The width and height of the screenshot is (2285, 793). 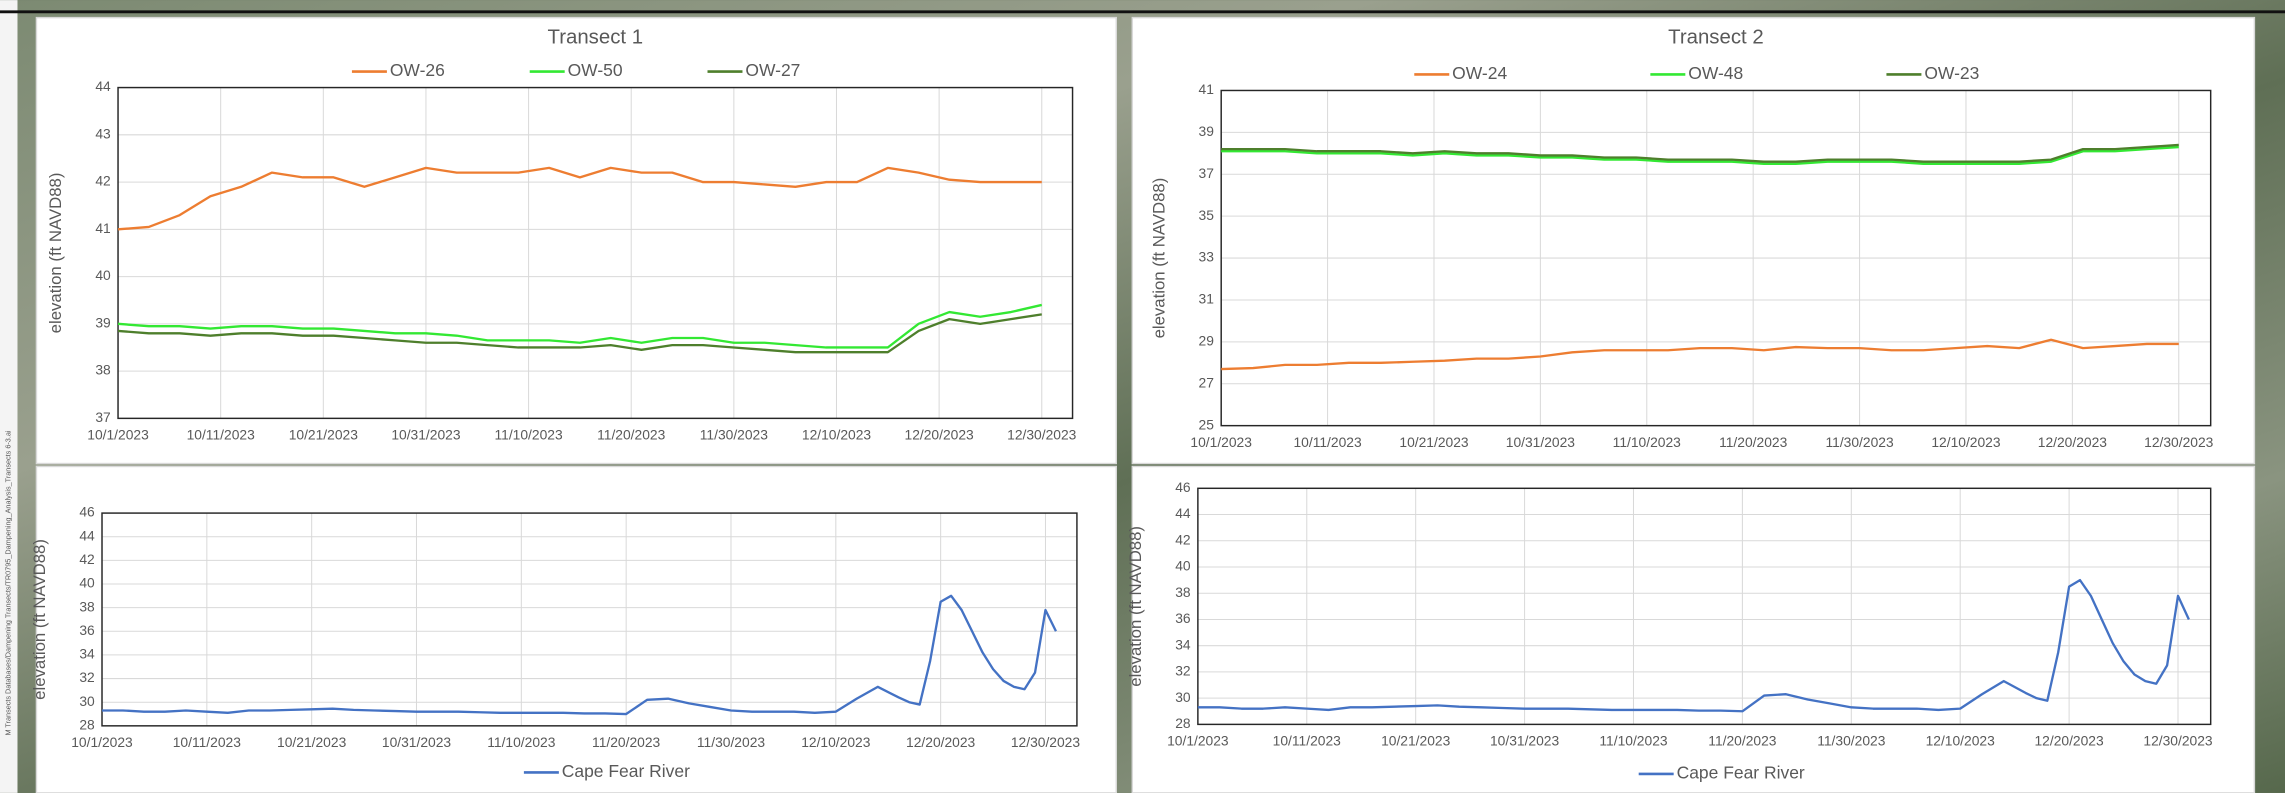 I want to click on chart-title: Transect 2, so click(x=1716, y=37).